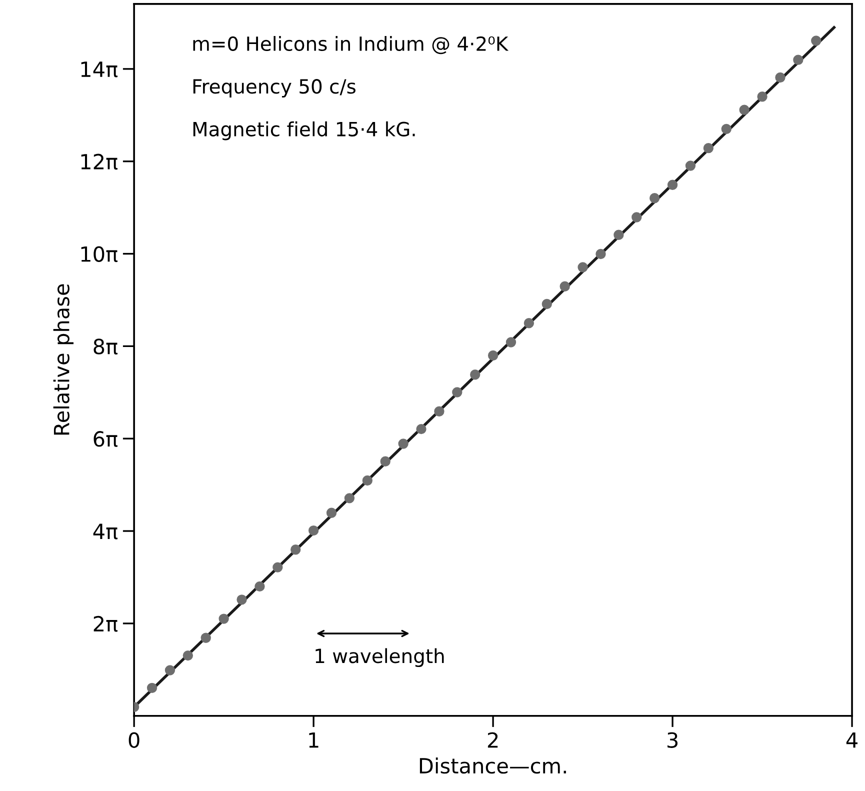  Describe the element at coordinates (493, 740) in the screenshot. I see `x-tick-label: 2` at that location.